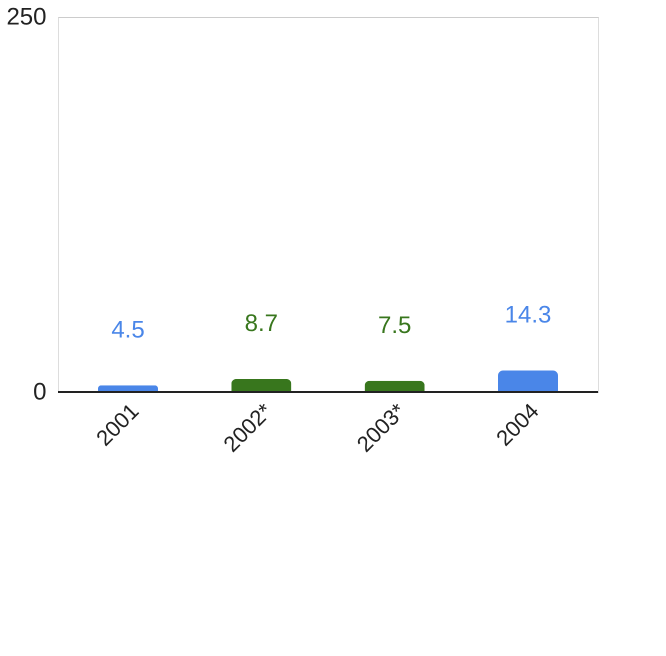  What do you see at coordinates (395, 325) in the screenshot?
I see `data-label: 7.5` at bounding box center [395, 325].